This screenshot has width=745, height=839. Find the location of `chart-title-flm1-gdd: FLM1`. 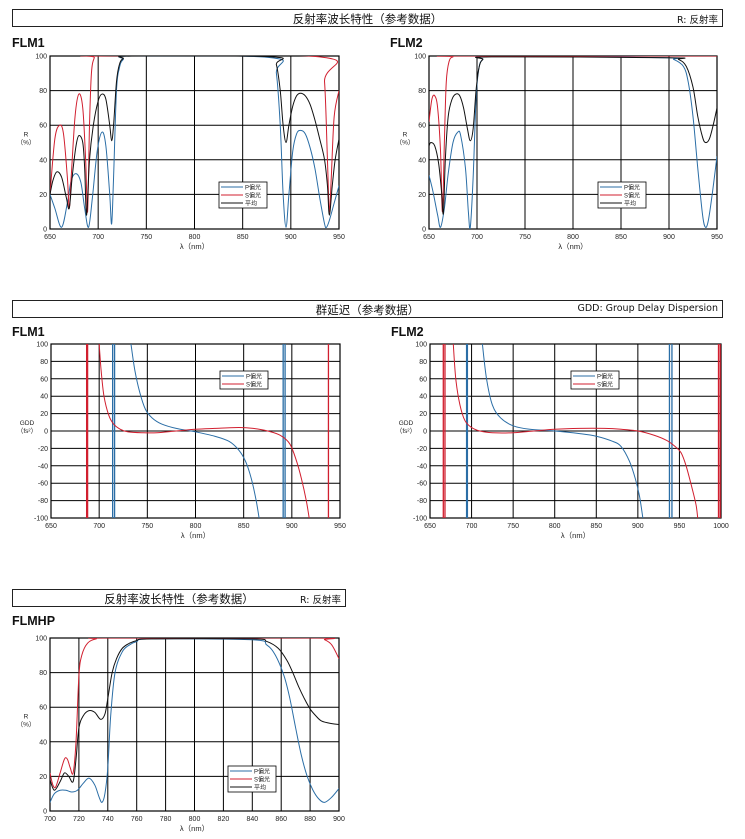

chart-title-flm1-gdd: FLM1 is located at coordinates (28, 332).